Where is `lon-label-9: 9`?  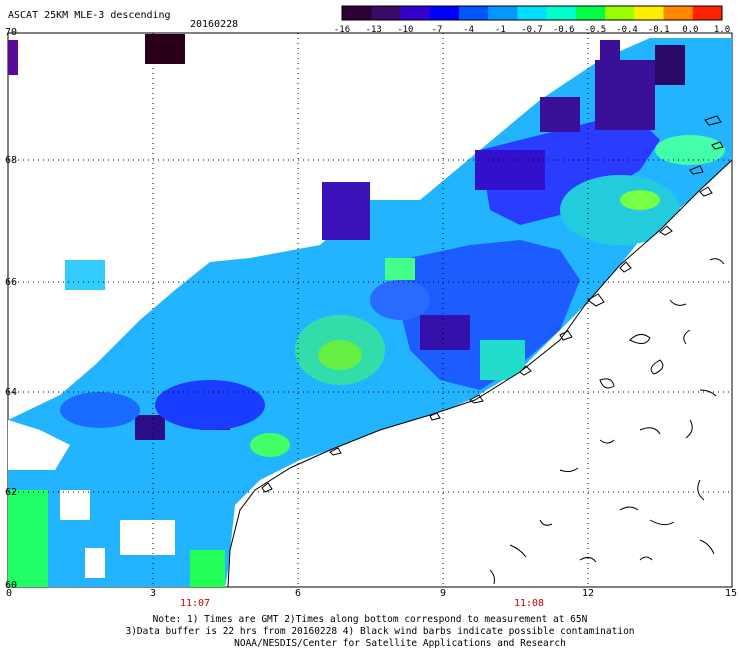
lon-label-9: 9 is located at coordinates (443, 593).